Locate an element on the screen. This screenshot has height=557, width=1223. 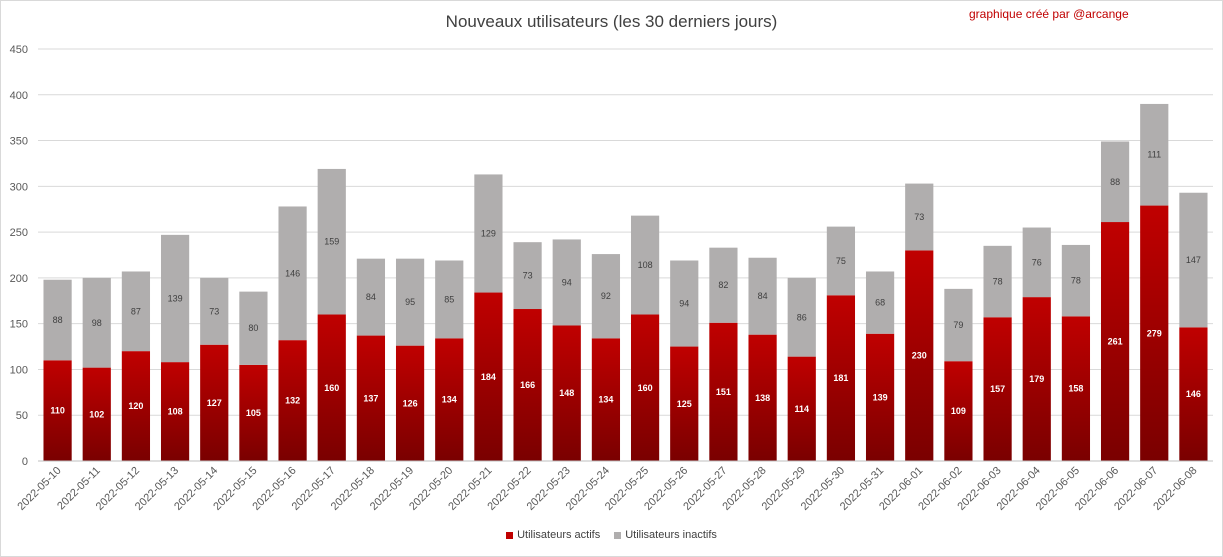
legend-item-inactive: Utilisateurs inactifs is located at coordinates (665, 535).